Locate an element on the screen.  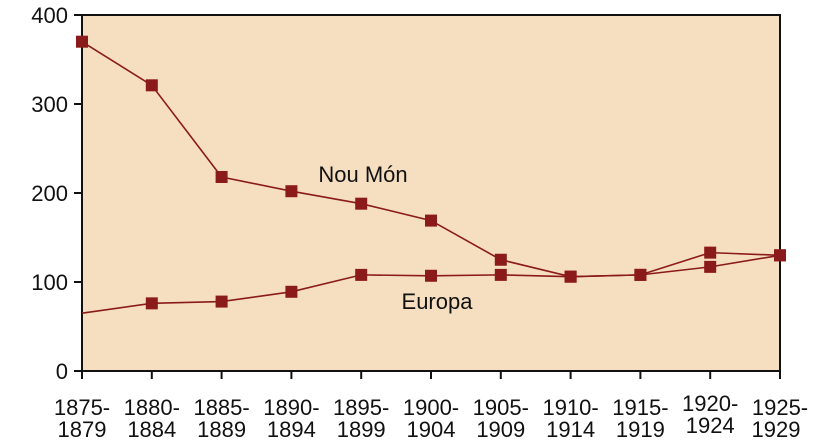
x-tick-label: 1925-1929 is located at coordinates (780, 418).